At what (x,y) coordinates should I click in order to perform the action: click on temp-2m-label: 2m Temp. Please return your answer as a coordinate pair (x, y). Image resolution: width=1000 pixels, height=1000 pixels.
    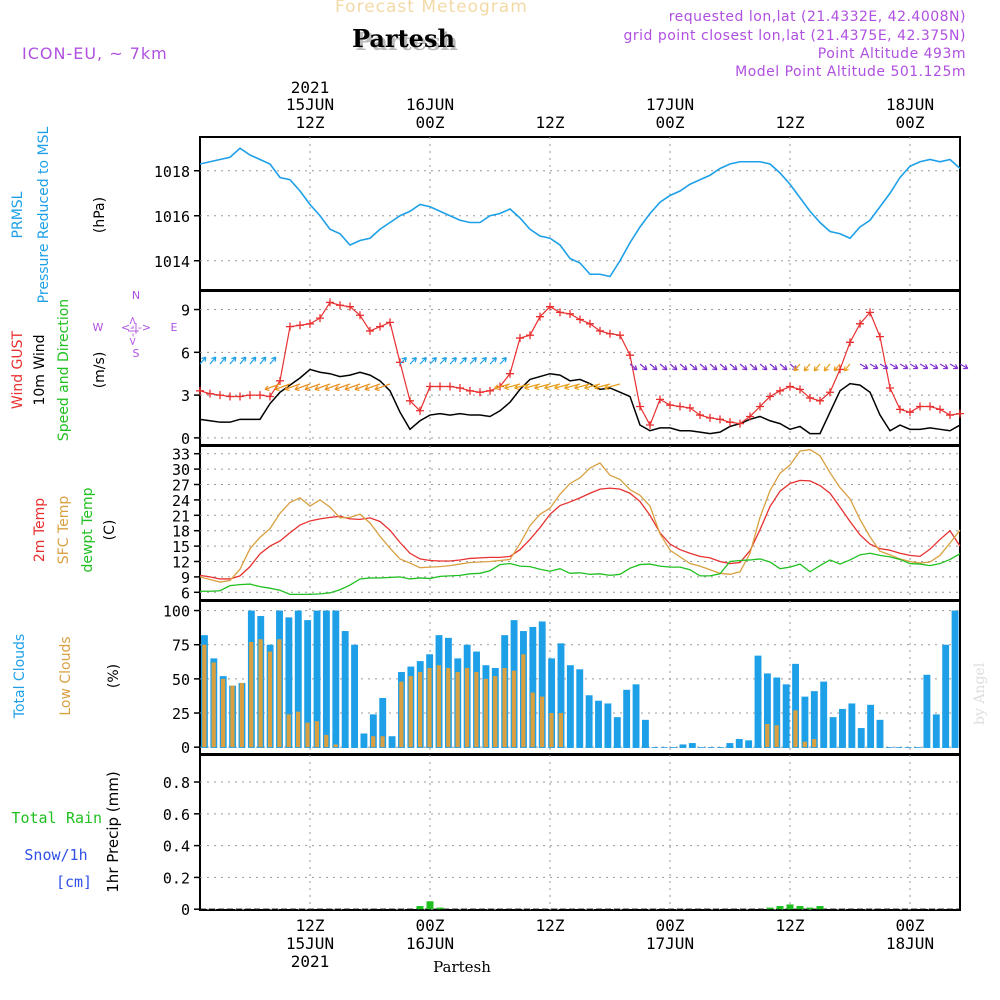
    Looking at the image, I should click on (40, 530).